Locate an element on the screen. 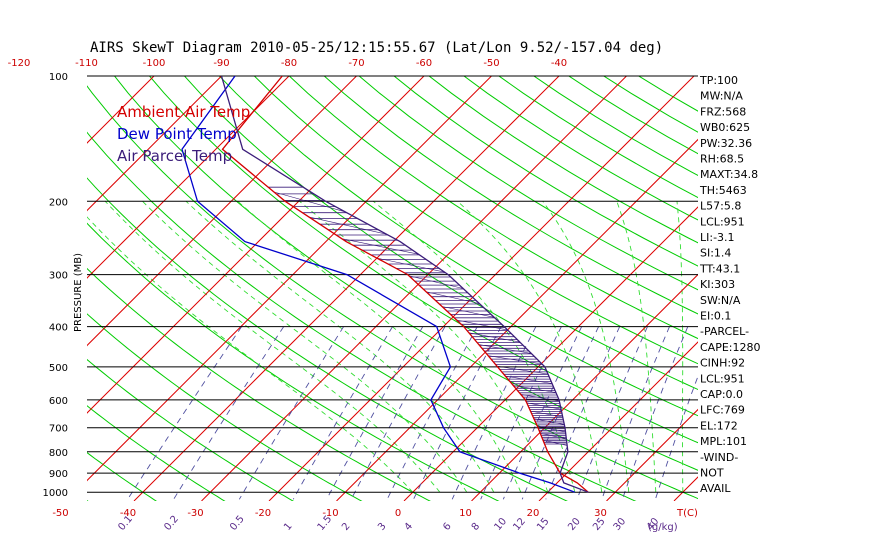 This screenshot has width=870, height=560. index-item: LI:-3.1 is located at coordinates (717, 237).